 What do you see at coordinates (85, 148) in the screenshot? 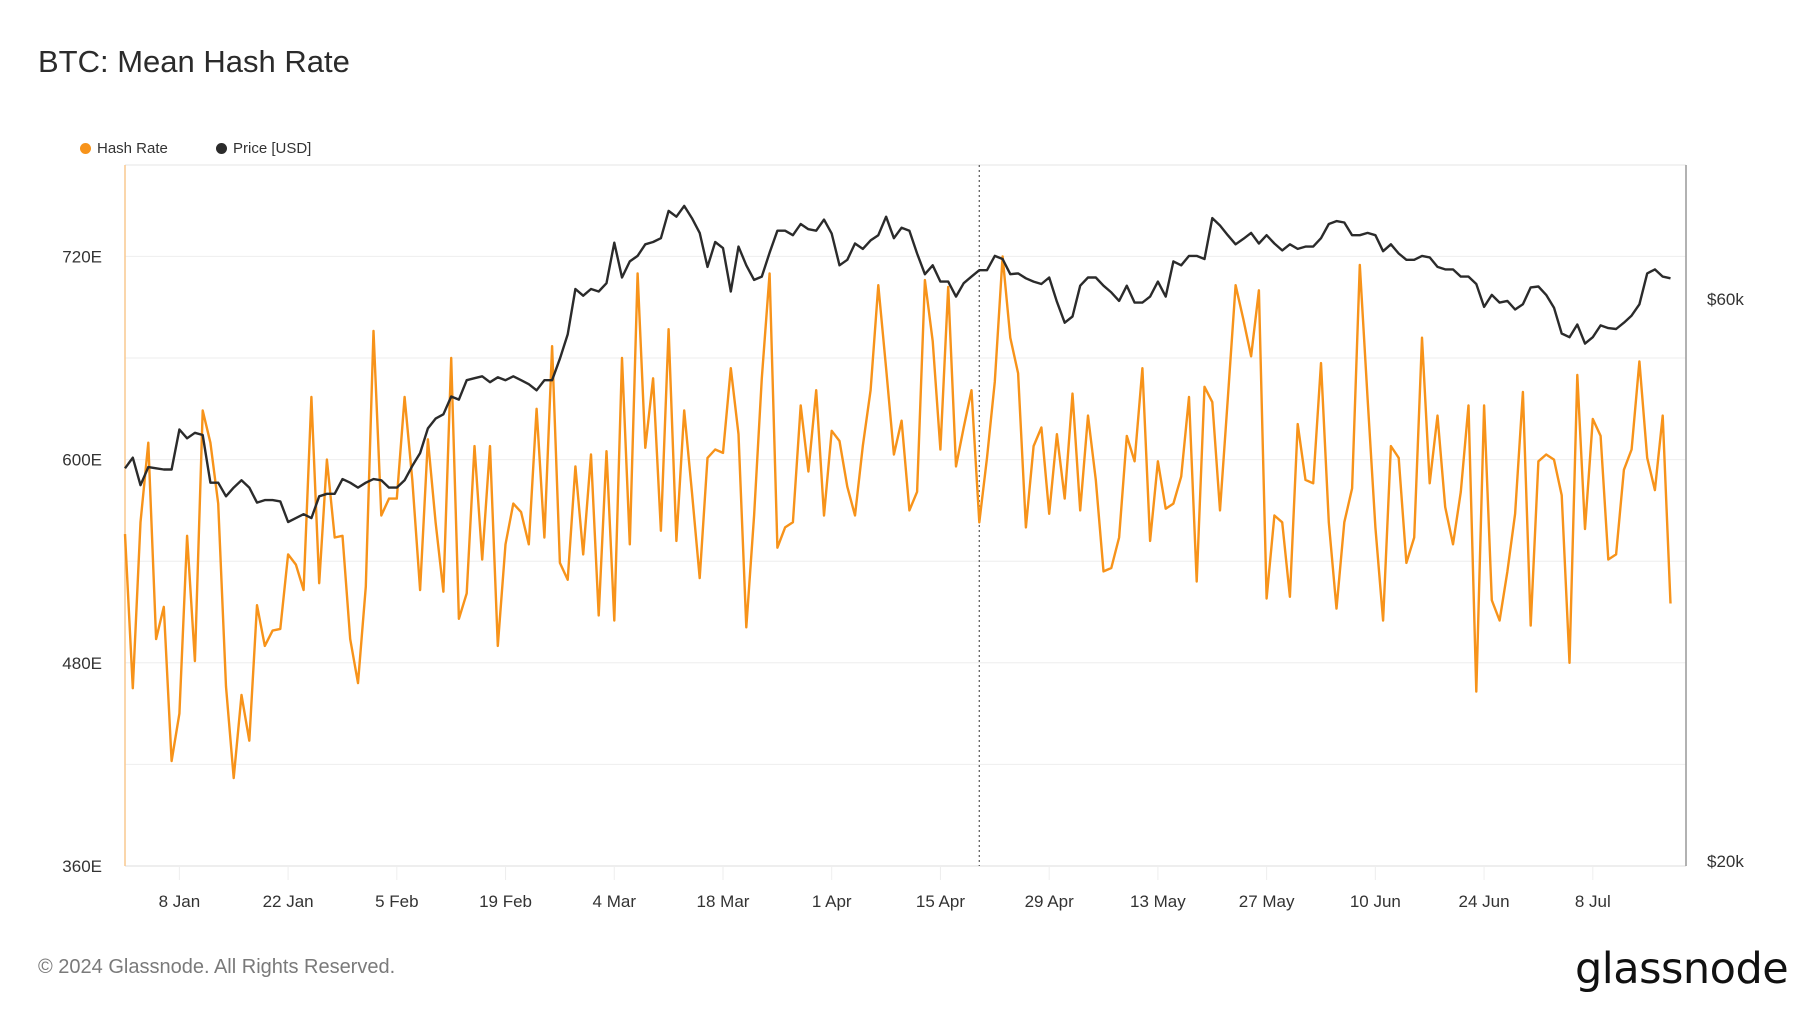
I see `hash-rate-legend-dot-icon` at bounding box center [85, 148].